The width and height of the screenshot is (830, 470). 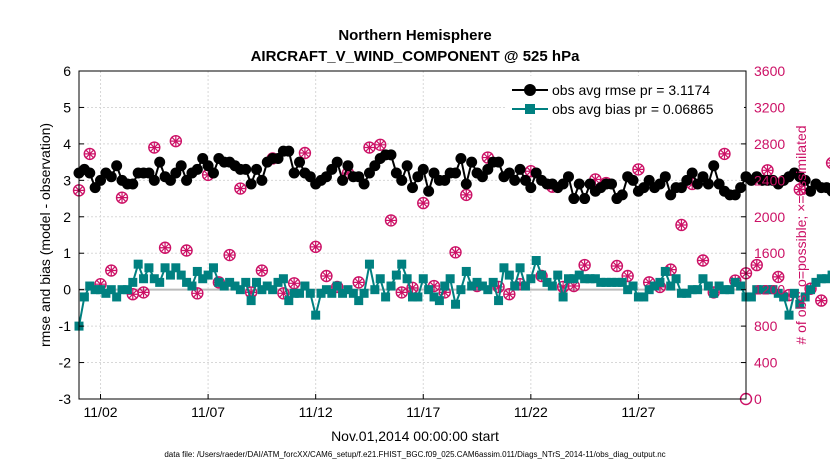 I want to click on y-tick-label-left: -1, so click(x=65, y=326).